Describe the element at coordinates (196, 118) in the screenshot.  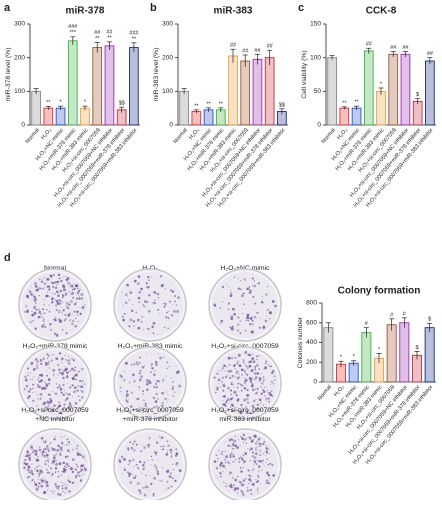
I see `bar` at that location.